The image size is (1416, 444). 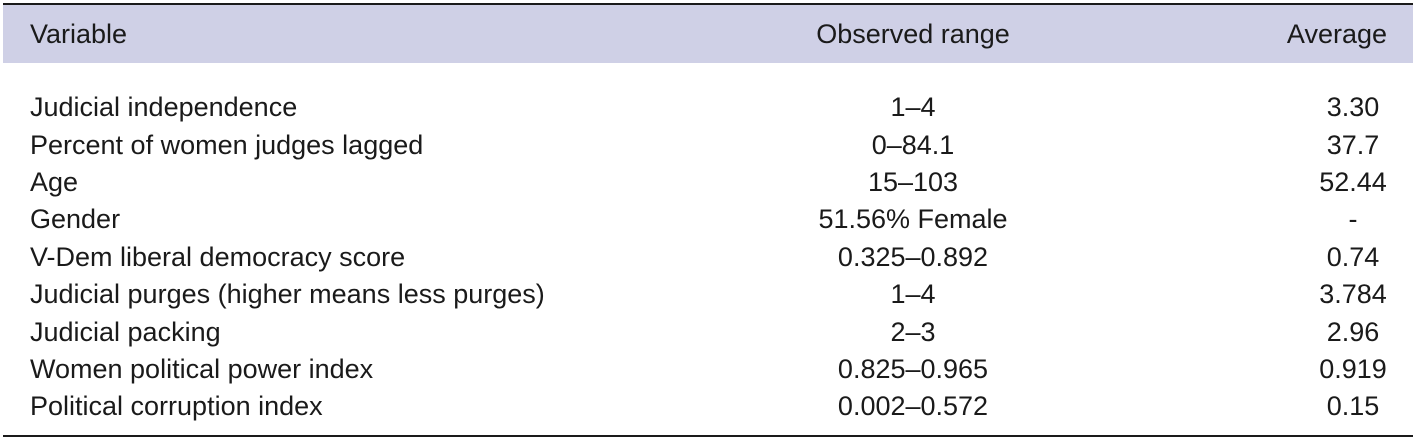 What do you see at coordinates (125, 331) in the screenshot?
I see `cell-variable: Judicial packing` at bounding box center [125, 331].